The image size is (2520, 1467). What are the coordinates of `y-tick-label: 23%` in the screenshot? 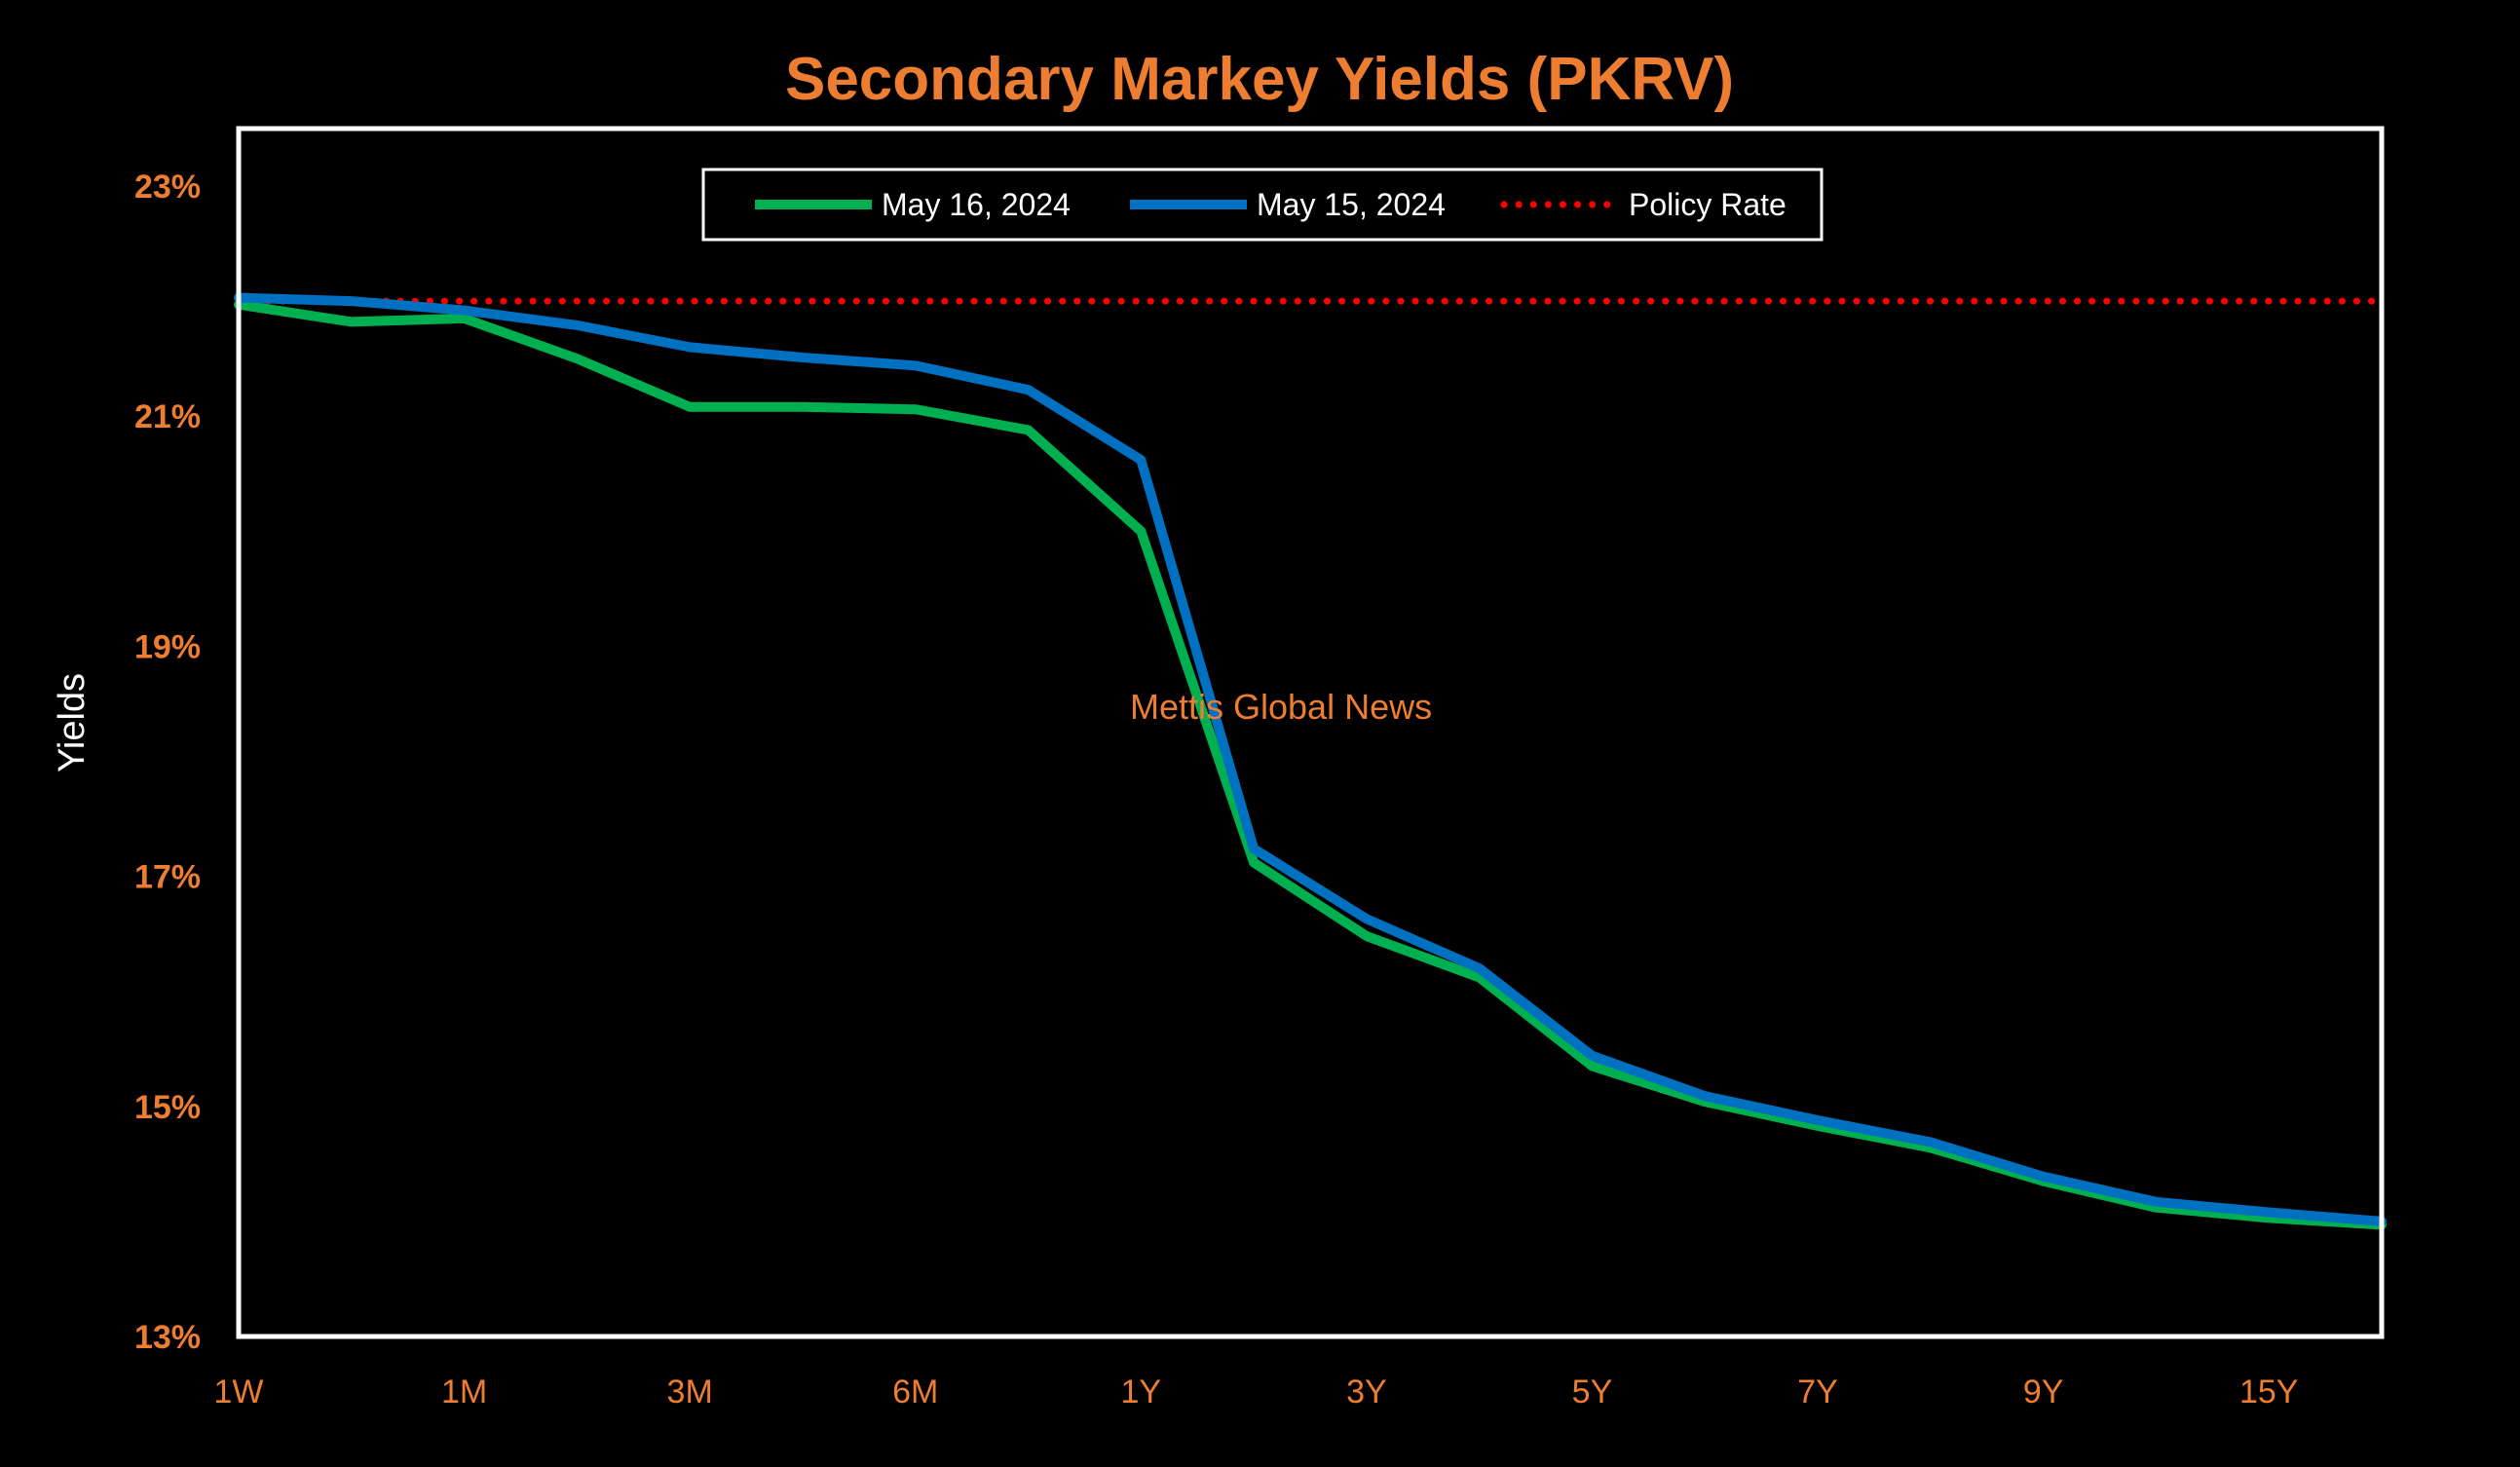 It's located at (167, 187).